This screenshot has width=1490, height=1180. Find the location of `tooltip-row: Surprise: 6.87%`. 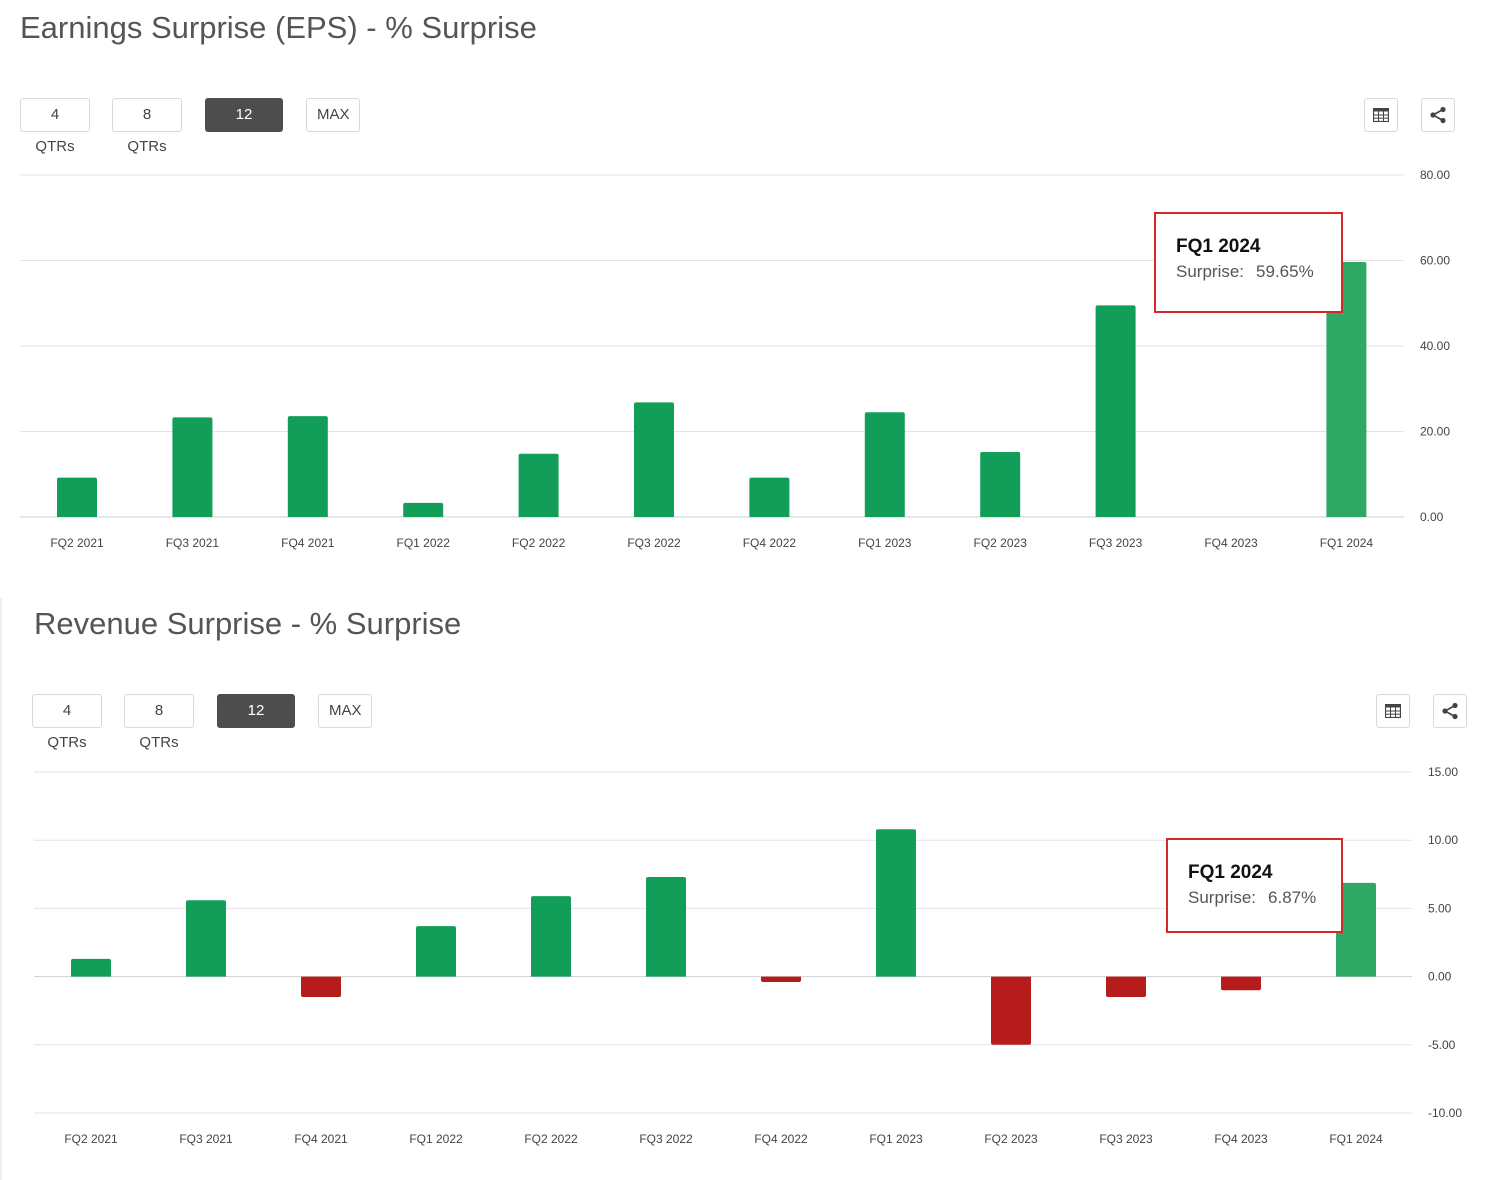

tooltip-row: Surprise: 6.87% is located at coordinates (1264, 898).